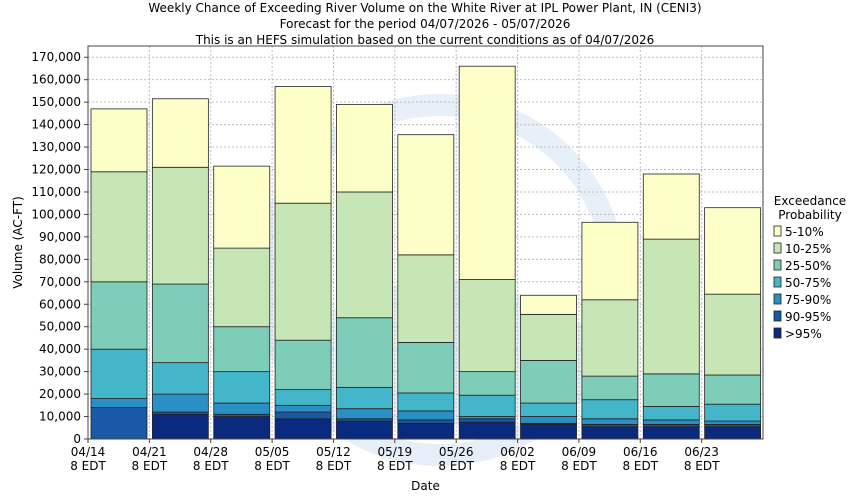 Image resolution: width=850 pixels, height=500 pixels. I want to click on y-tick-label: 130,000, so click(56, 147).